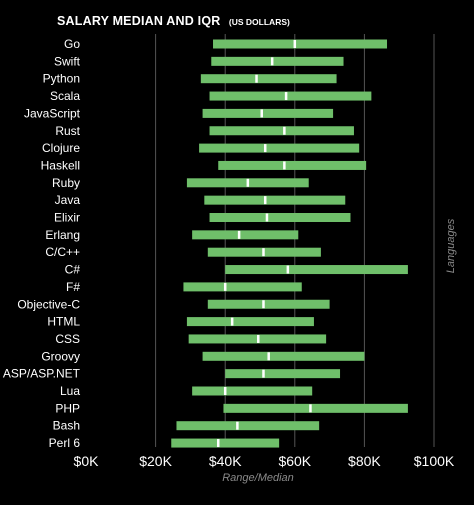  What do you see at coordinates (66, 426) in the screenshot?
I see `category-label: Bash` at bounding box center [66, 426].